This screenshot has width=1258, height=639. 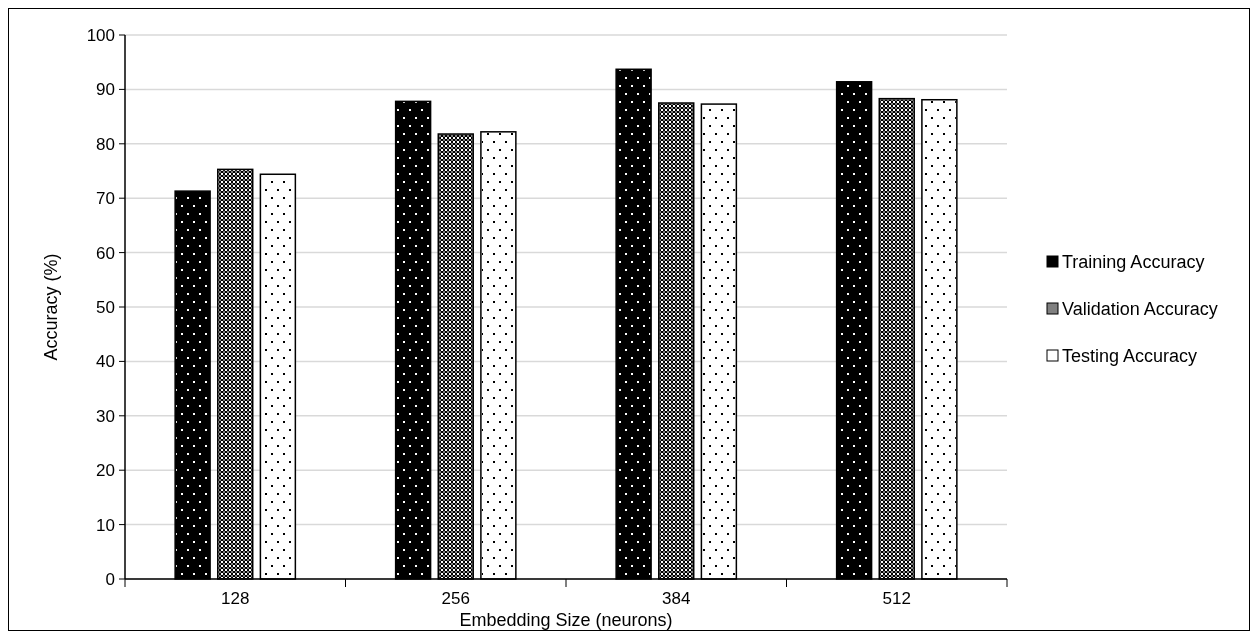 What do you see at coordinates (896, 598) in the screenshot?
I see `x-tick-label: 512` at bounding box center [896, 598].